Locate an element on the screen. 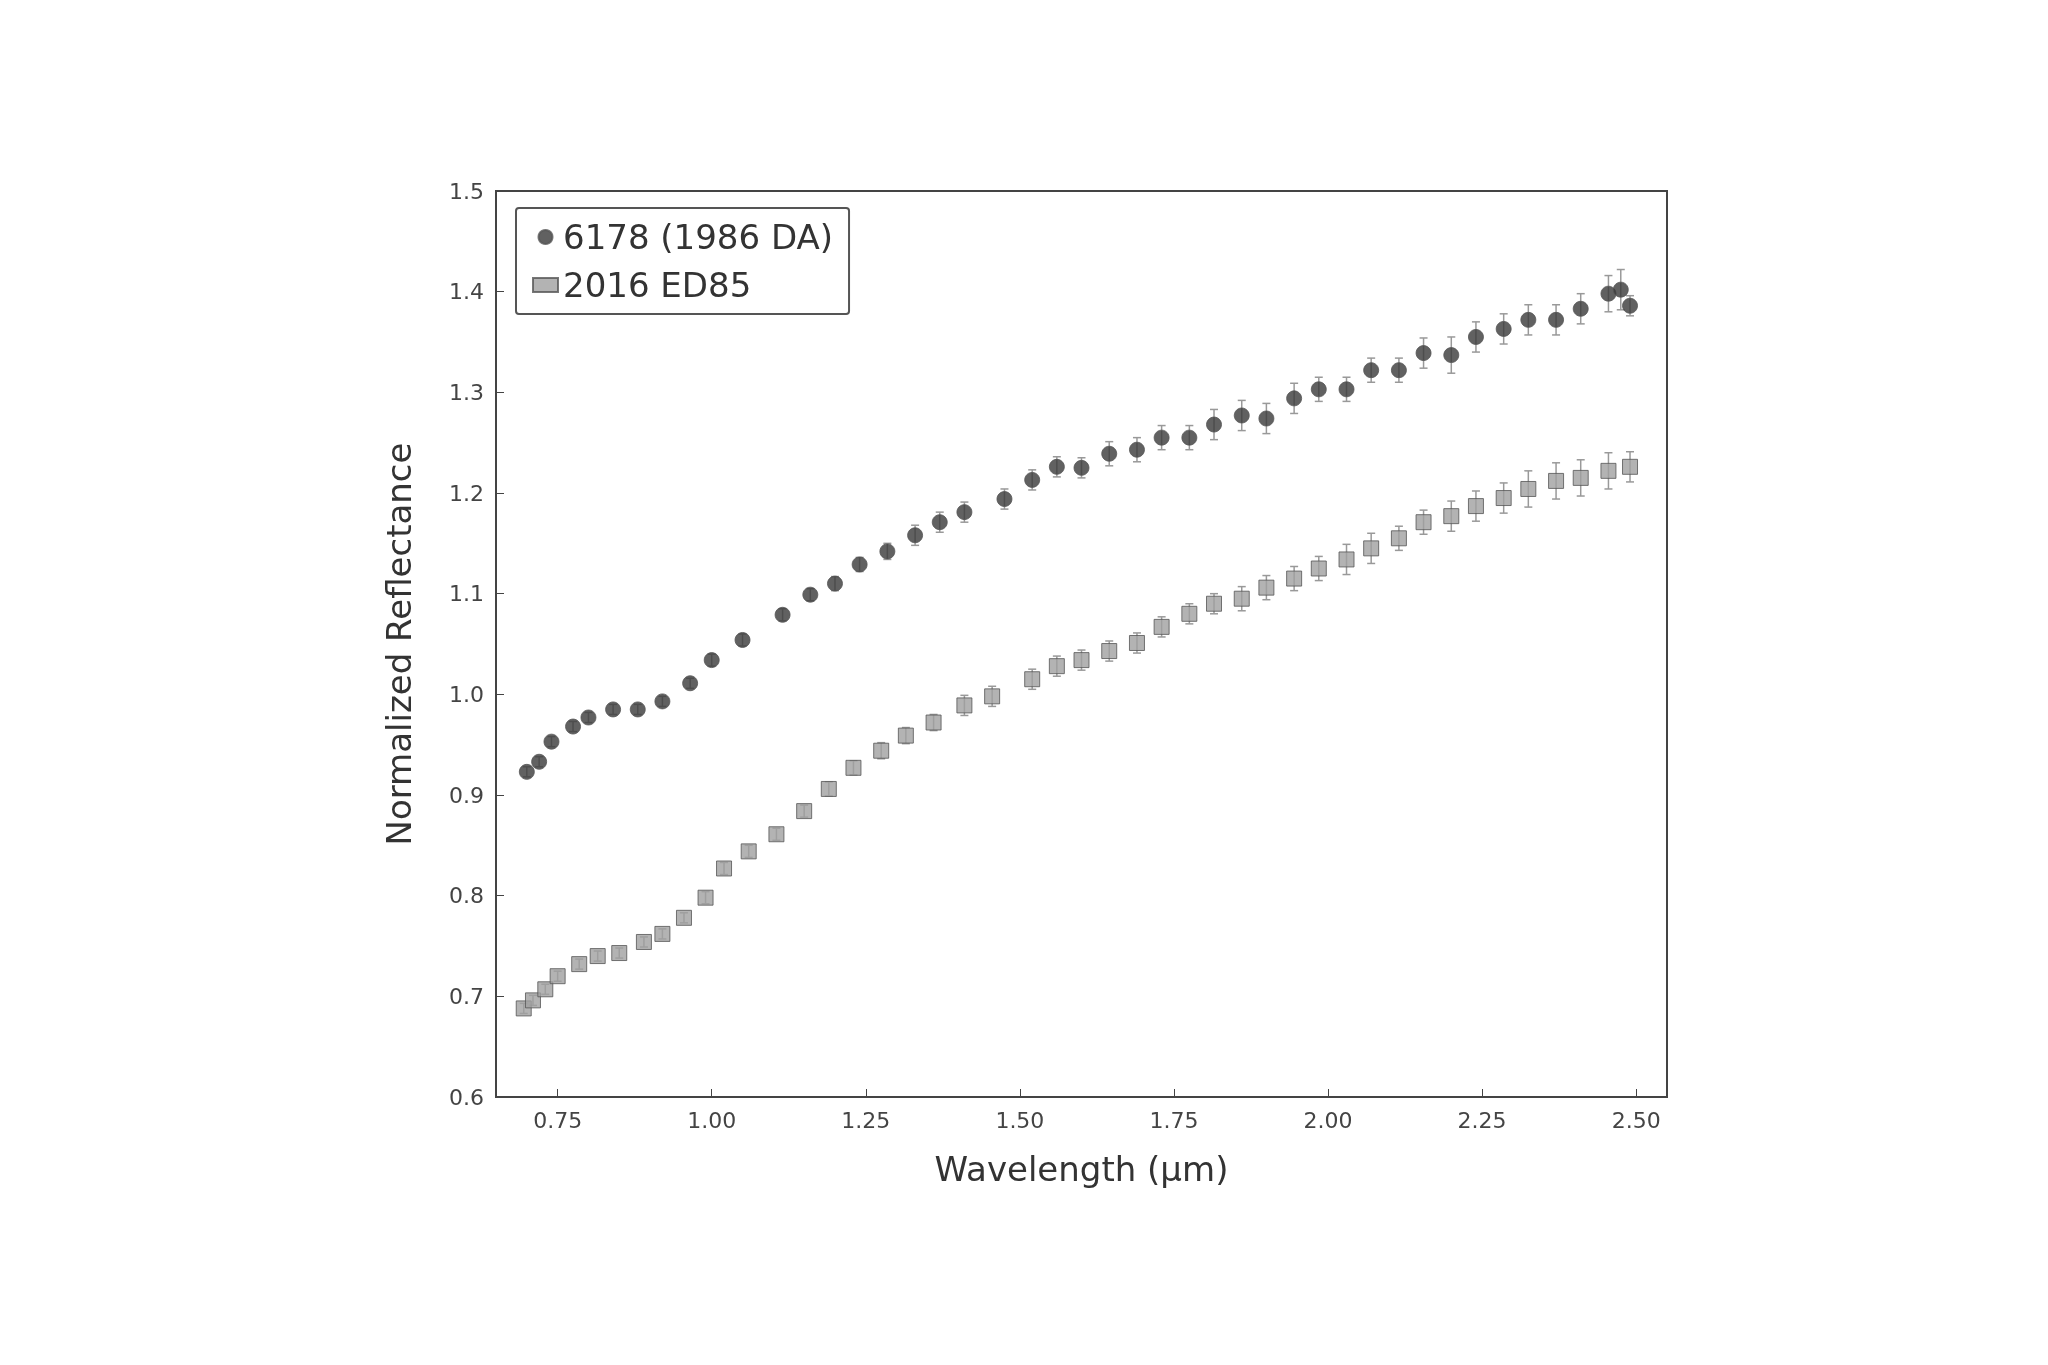  x-tick-label: 2.00 is located at coordinates (1328, 1120).